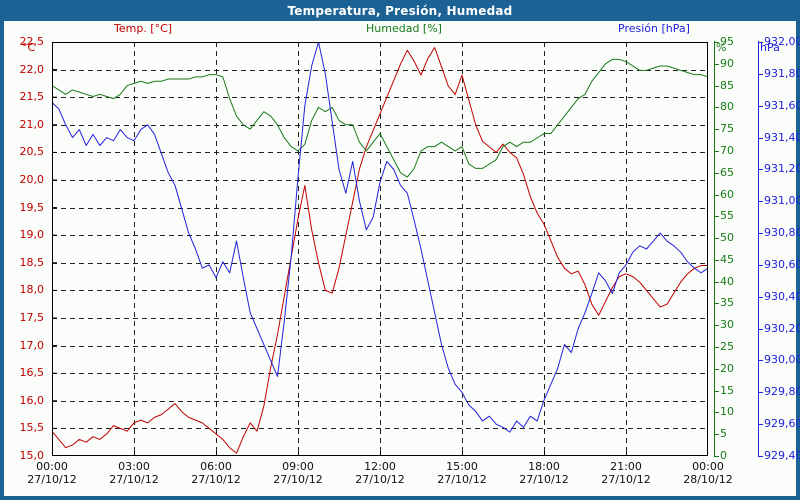  What do you see at coordinates (708, 479) in the screenshot?
I see `time-tick-date: 28/10/12` at bounding box center [708, 479].